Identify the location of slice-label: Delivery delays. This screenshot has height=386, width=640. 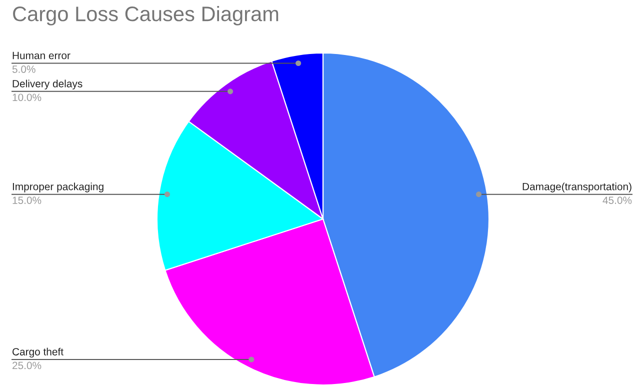
(47, 85).